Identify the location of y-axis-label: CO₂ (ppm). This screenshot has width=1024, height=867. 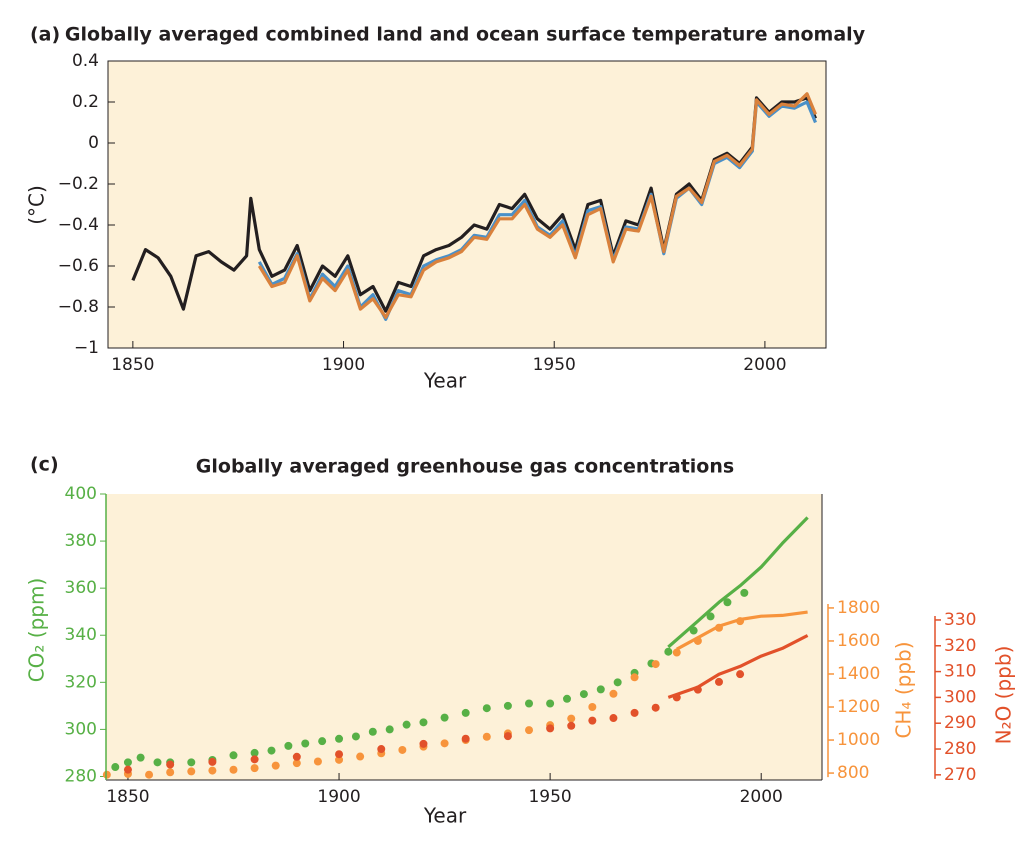
(37, 630).